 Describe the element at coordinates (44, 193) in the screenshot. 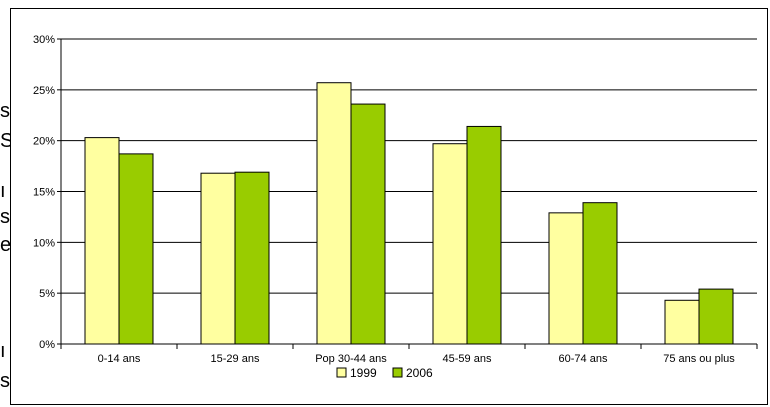

I see `y-tick-label: 15%` at that location.